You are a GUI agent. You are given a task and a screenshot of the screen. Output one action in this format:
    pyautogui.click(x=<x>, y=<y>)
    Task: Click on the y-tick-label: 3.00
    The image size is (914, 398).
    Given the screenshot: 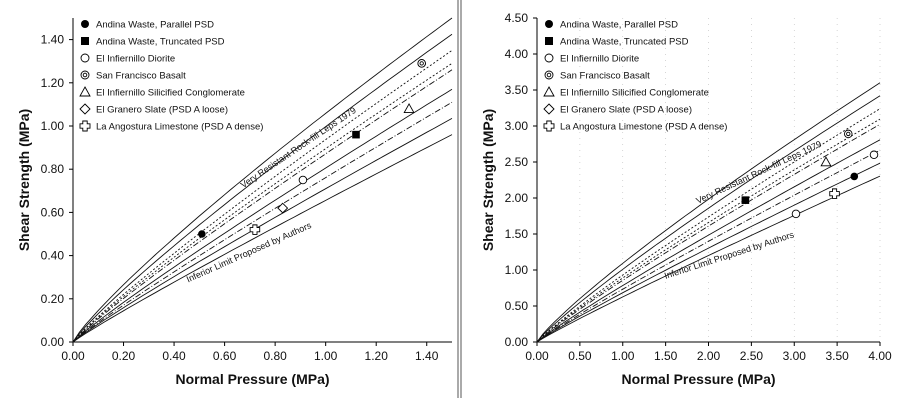 What is the action you would take?
    pyautogui.click(x=517, y=126)
    